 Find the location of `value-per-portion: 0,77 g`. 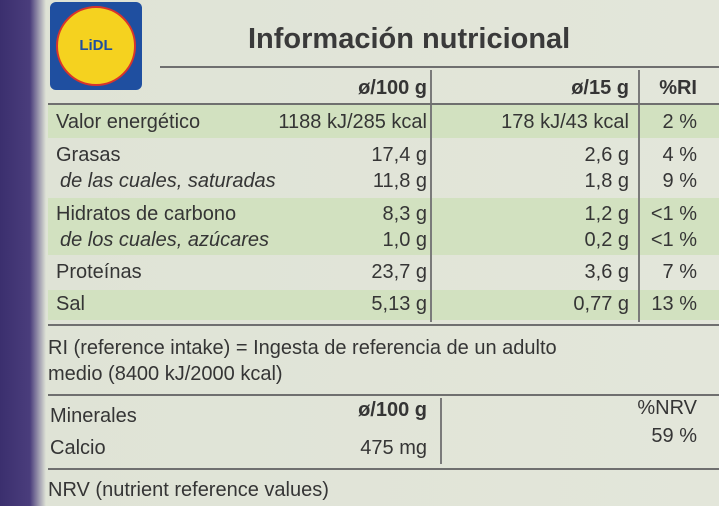

value-per-portion: 0,77 g is located at coordinates (601, 304).